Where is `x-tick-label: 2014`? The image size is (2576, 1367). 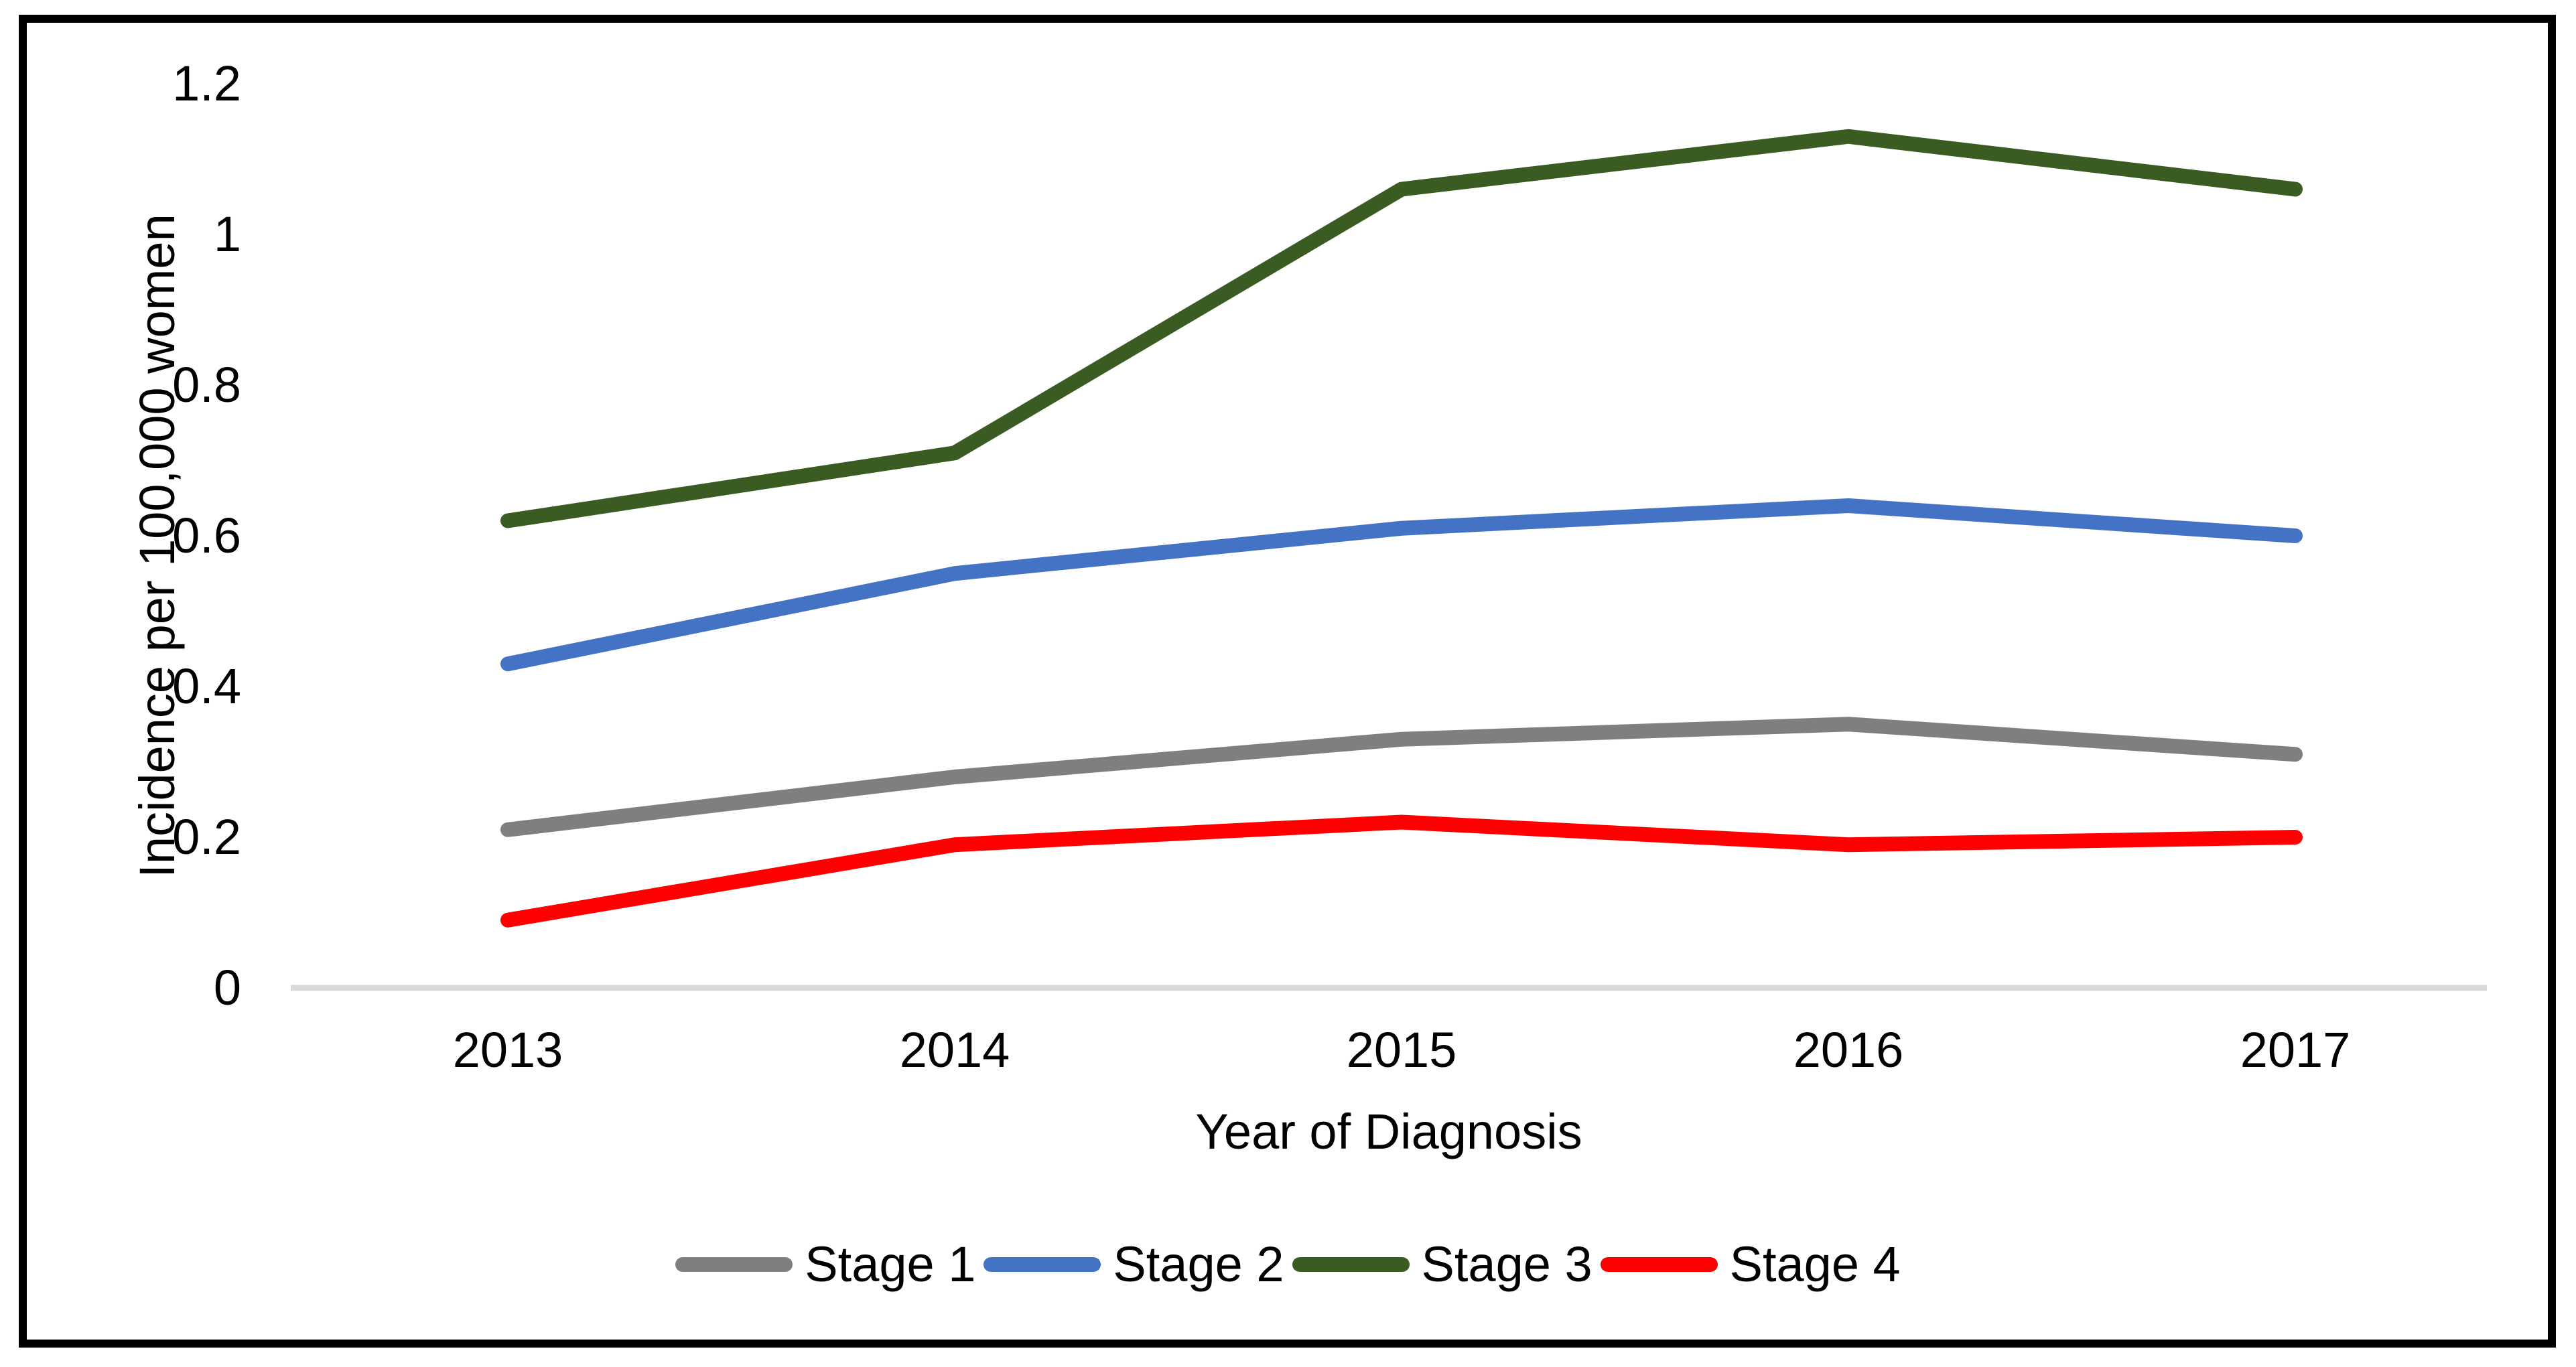 x-tick-label: 2014 is located at coordinates (954, 1050).